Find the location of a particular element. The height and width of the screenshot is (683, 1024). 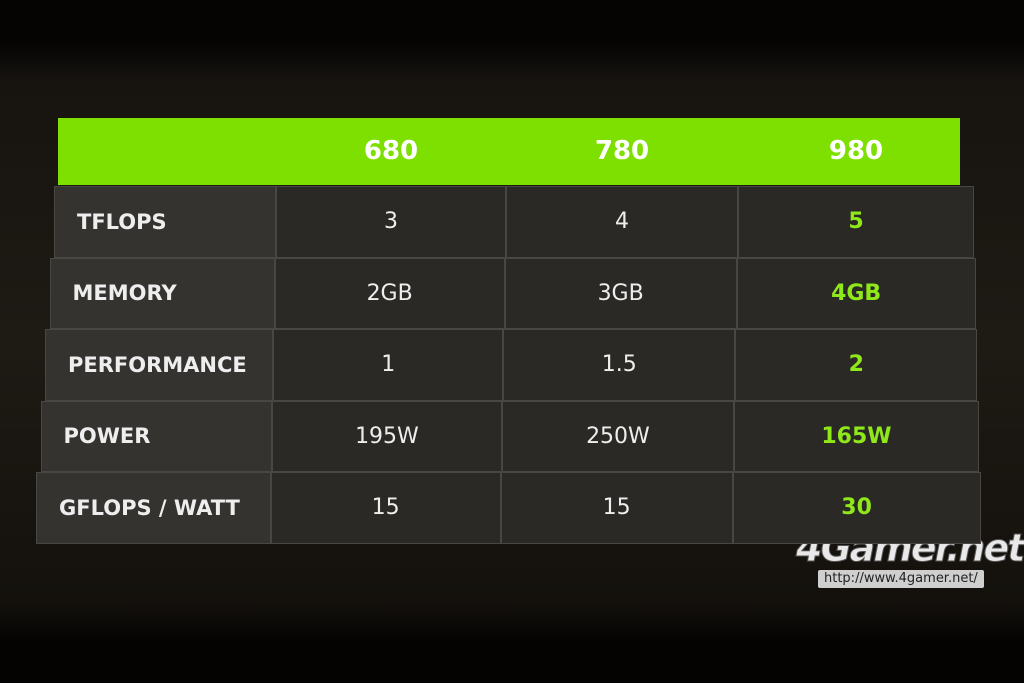

table-cell: 4GB is located at coordinates (856, 293).